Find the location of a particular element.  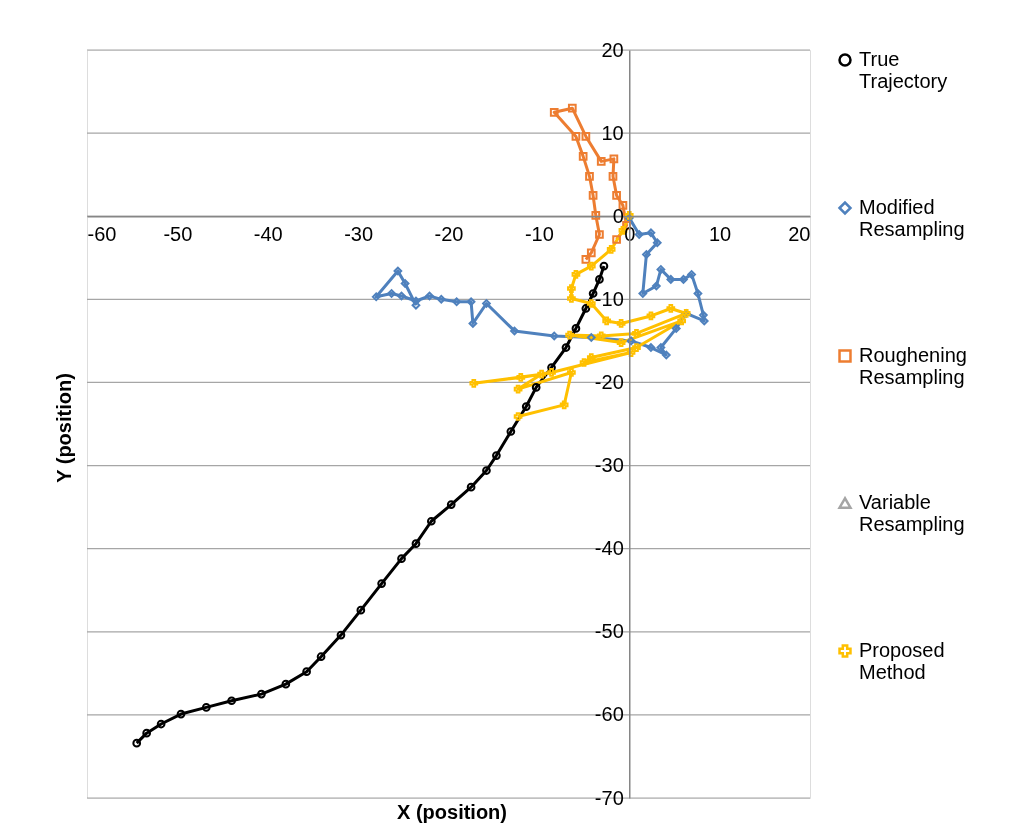

legend-label: Proposed Method is located at coordinates (902, 661).